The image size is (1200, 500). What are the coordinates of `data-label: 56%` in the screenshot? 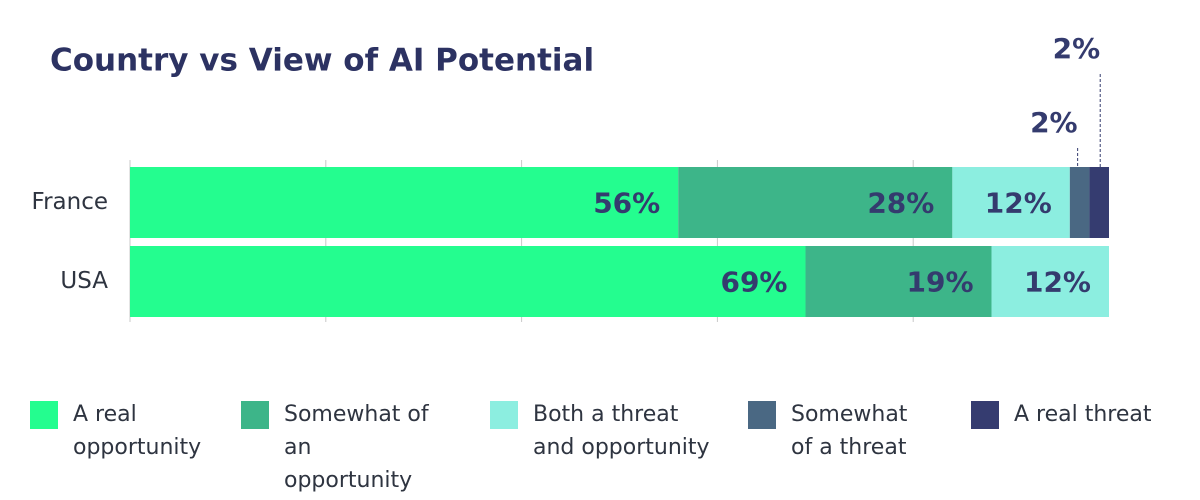 It's located at (626, 203).